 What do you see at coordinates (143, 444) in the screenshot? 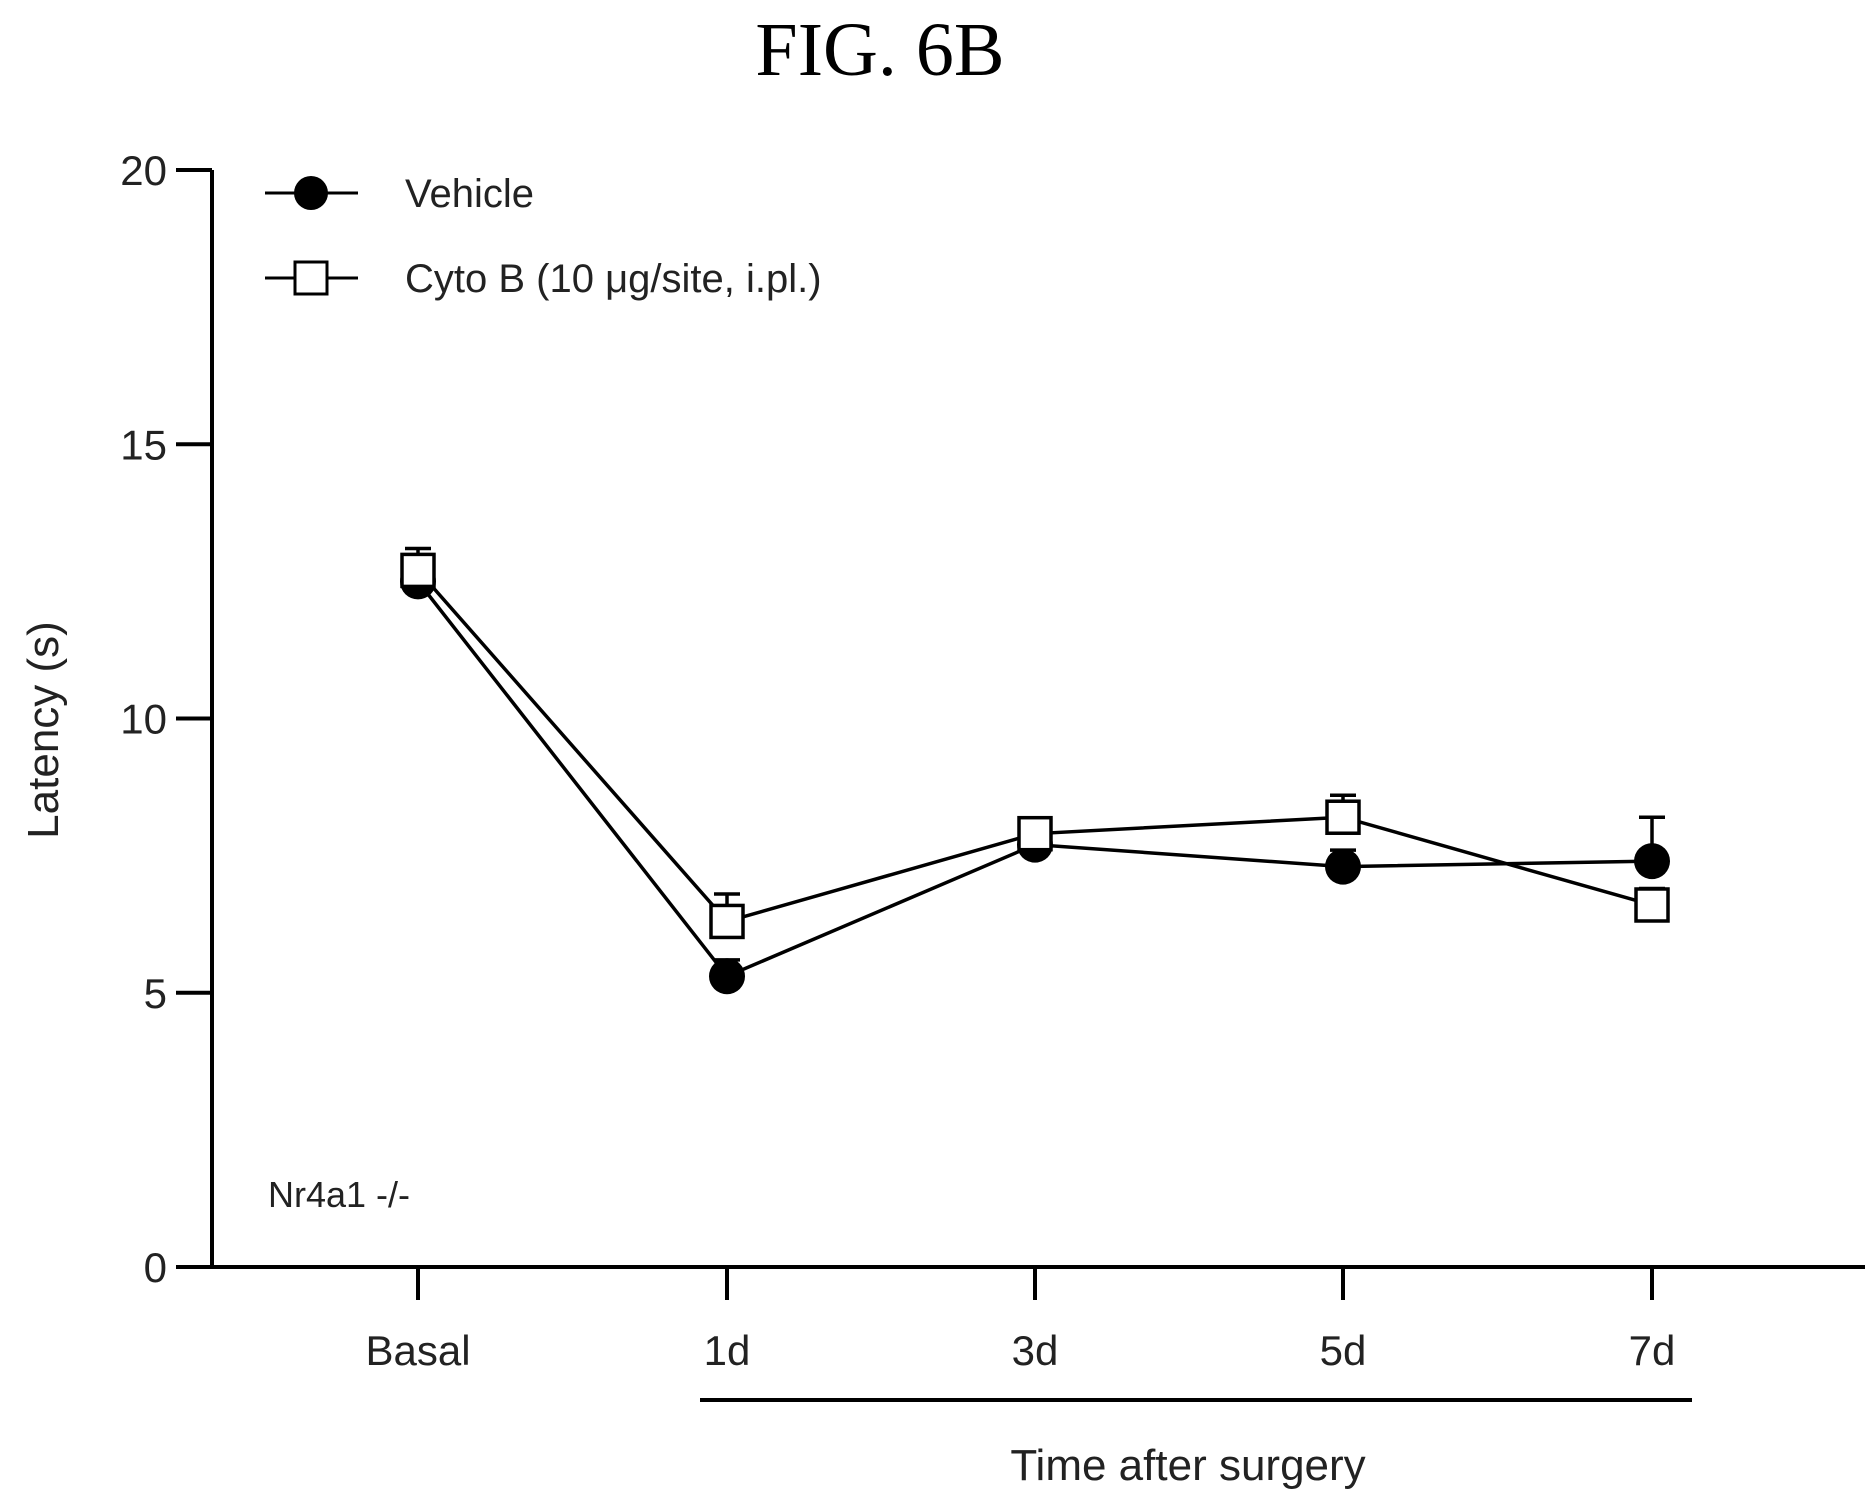
I see `y-tick-label: 15` at bounding box center [143, 444].